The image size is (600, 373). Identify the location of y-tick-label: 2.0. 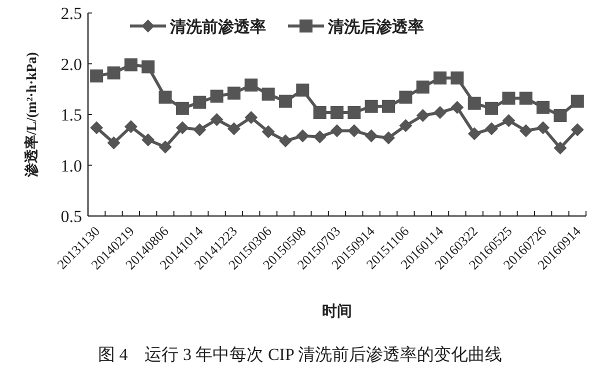
(71, 64).